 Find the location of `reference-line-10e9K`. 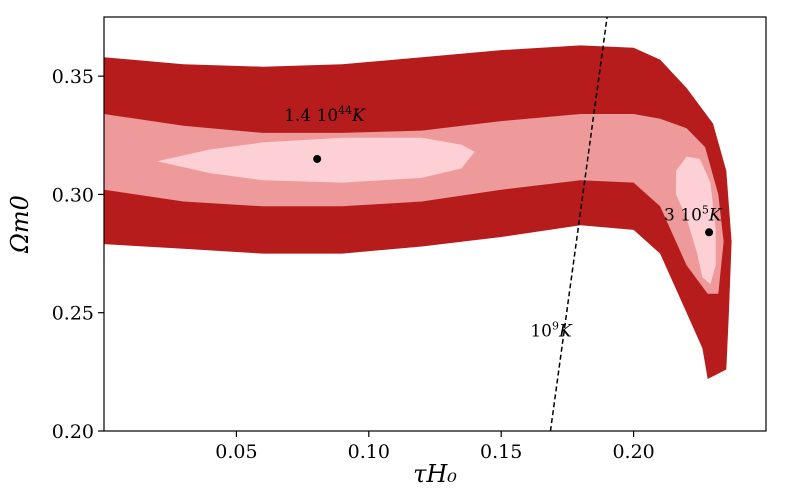

reference-line-10e9K is located at coordinates (578, 224).